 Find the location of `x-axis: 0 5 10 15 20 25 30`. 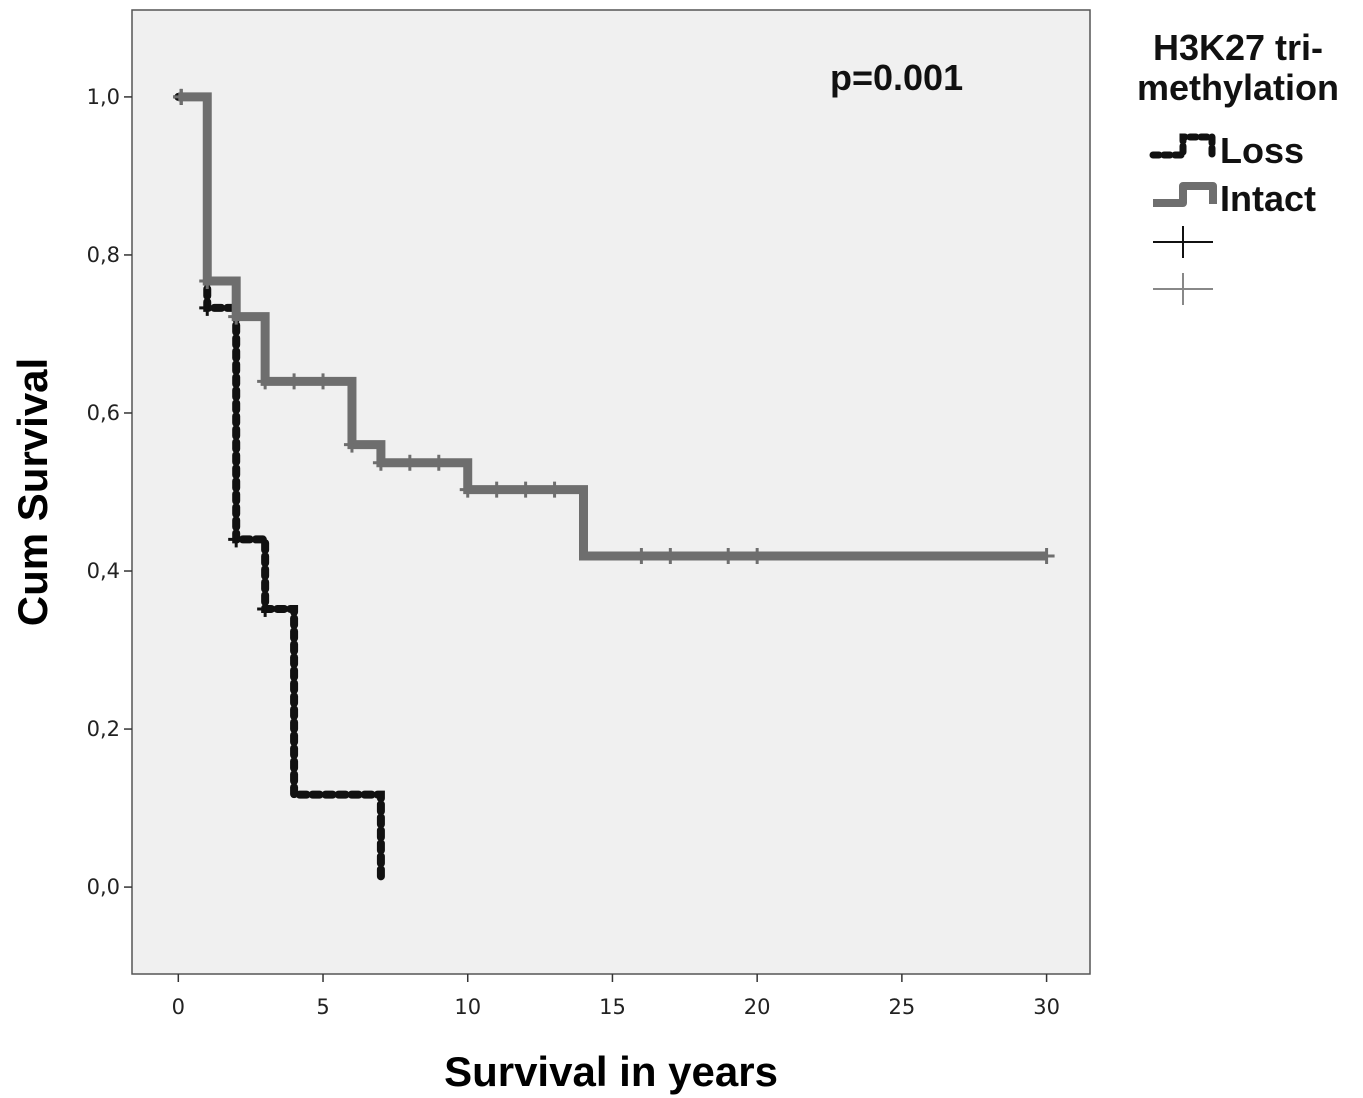

x-axis: 0 5 10 15 20 25 30 is located at coordinates (616, 996).